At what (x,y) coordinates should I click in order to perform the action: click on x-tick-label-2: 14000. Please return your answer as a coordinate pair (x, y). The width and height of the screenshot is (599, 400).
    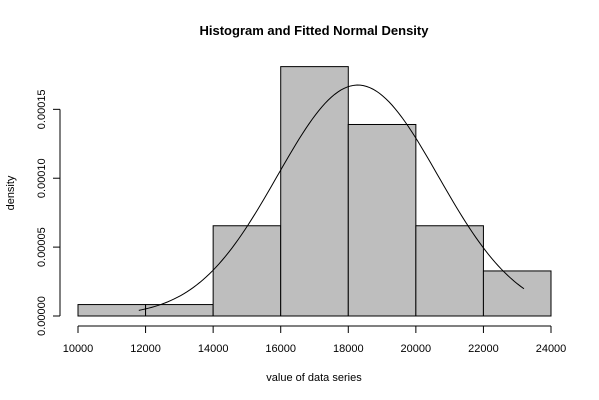
    Looking at the image, I should click on (213, 349).